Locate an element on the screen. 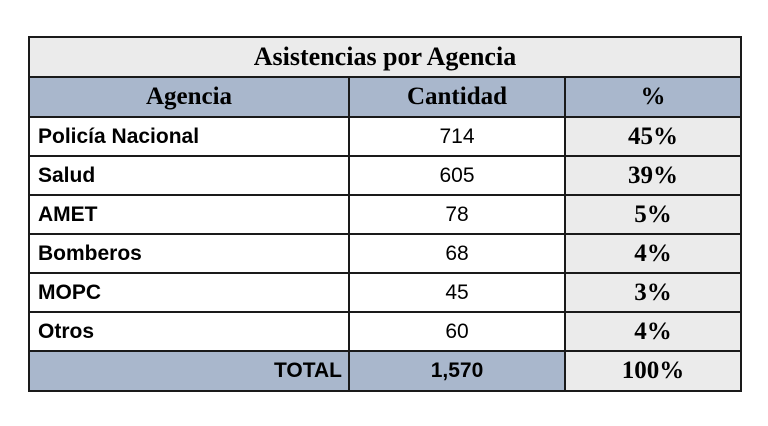  agency-name: MOPC is located at coordinates (189, 292).